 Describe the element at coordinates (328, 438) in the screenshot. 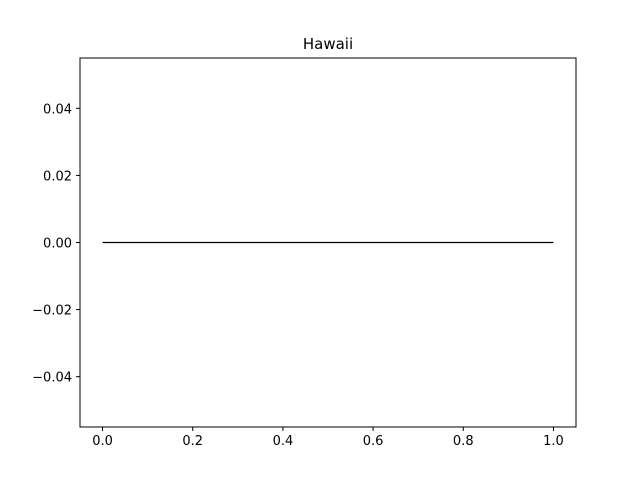

I see `x-axis: 0.0 0.2 0.4 0.6 0.8 1.0` at that location.